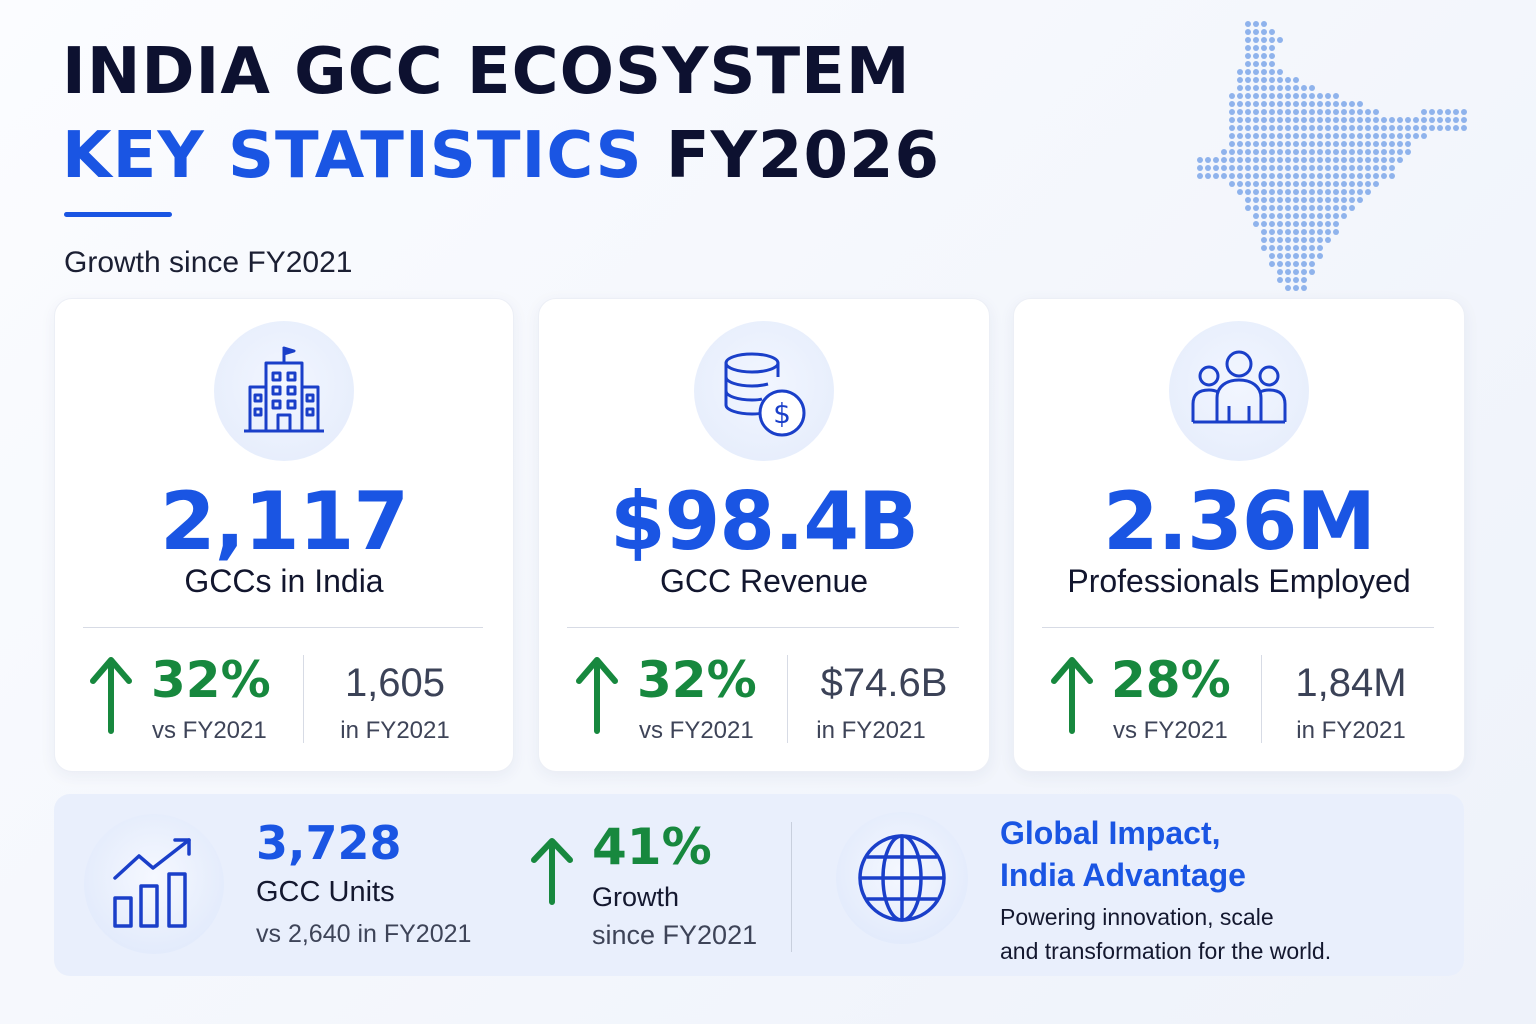 The image size is (1536, 1024). What do you see at coordinates (884, 683) in the screenshot?
I see `previous-value: $74.6B` at bounding box center [884, 683].